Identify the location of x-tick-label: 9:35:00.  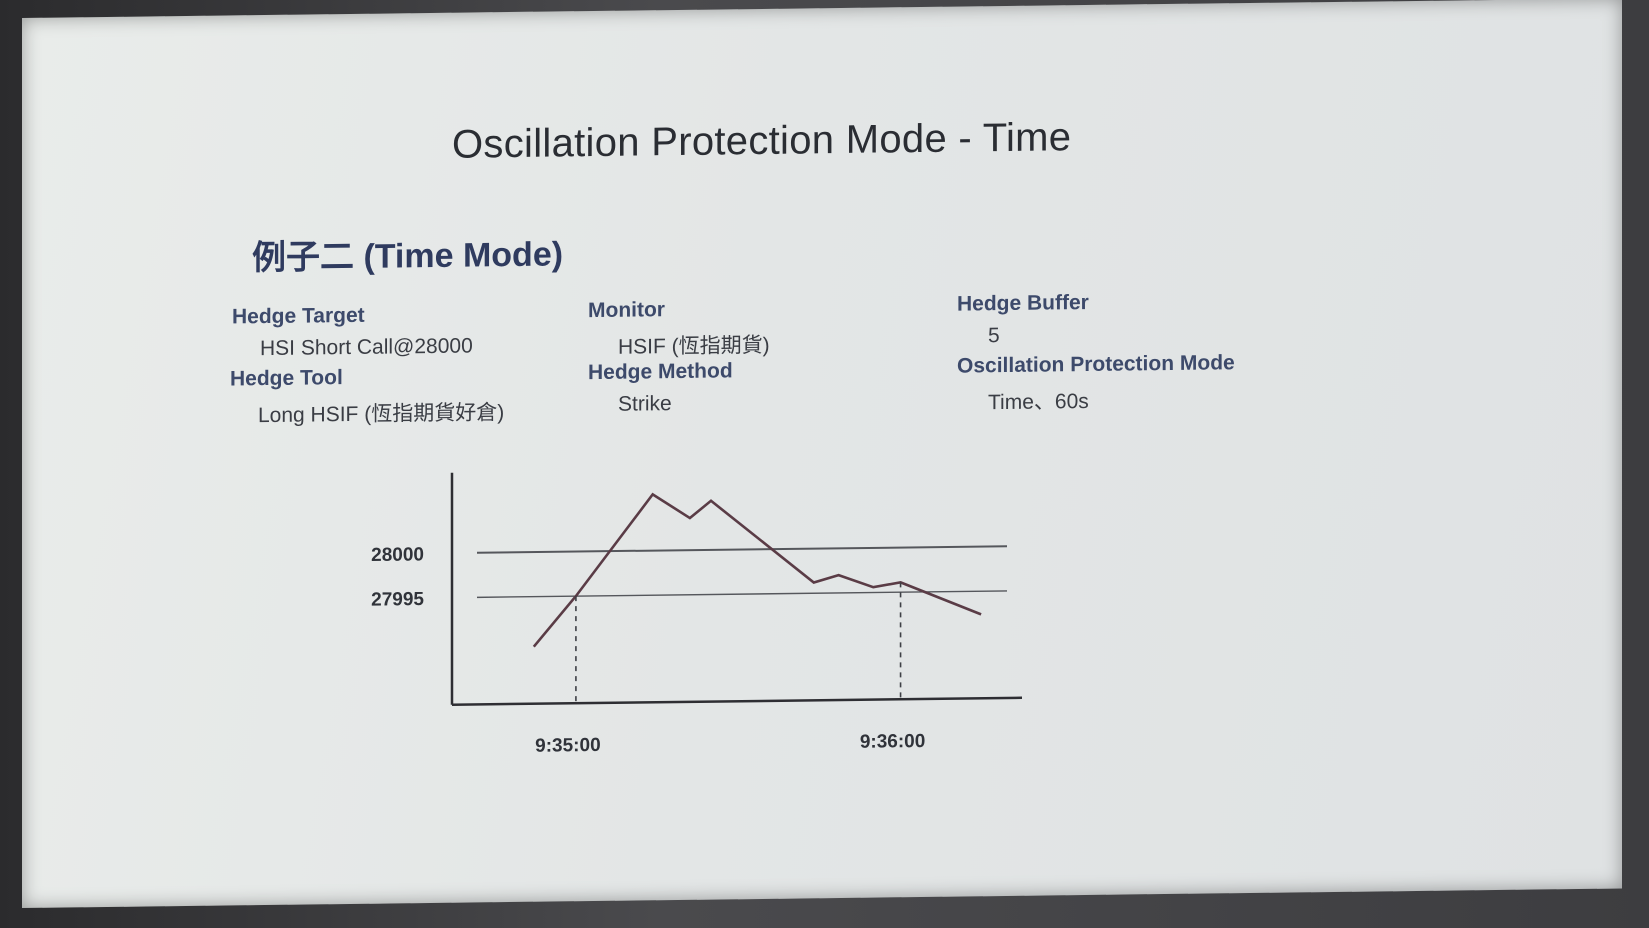
(567, 746).